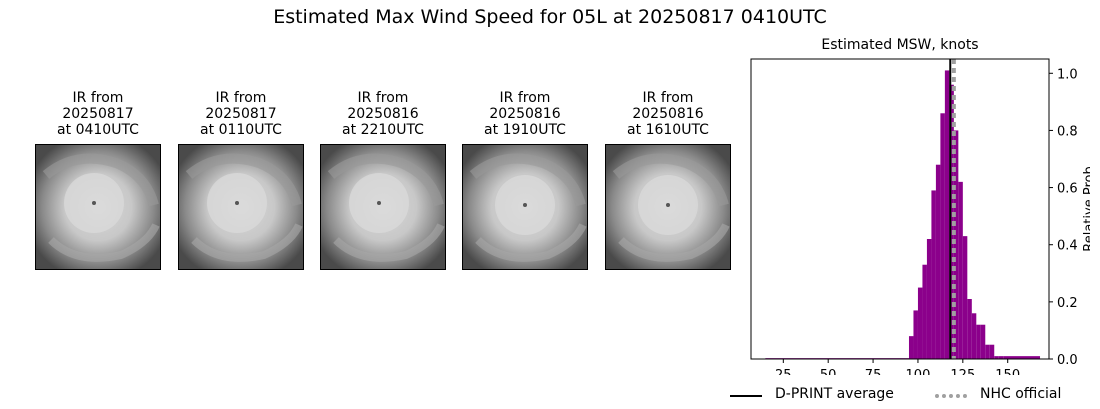 The image size is (1100, 409). Describe the element at coordinates (1067, 246) in the screenshot. I see `y-tick-label: 0.4` at that location.